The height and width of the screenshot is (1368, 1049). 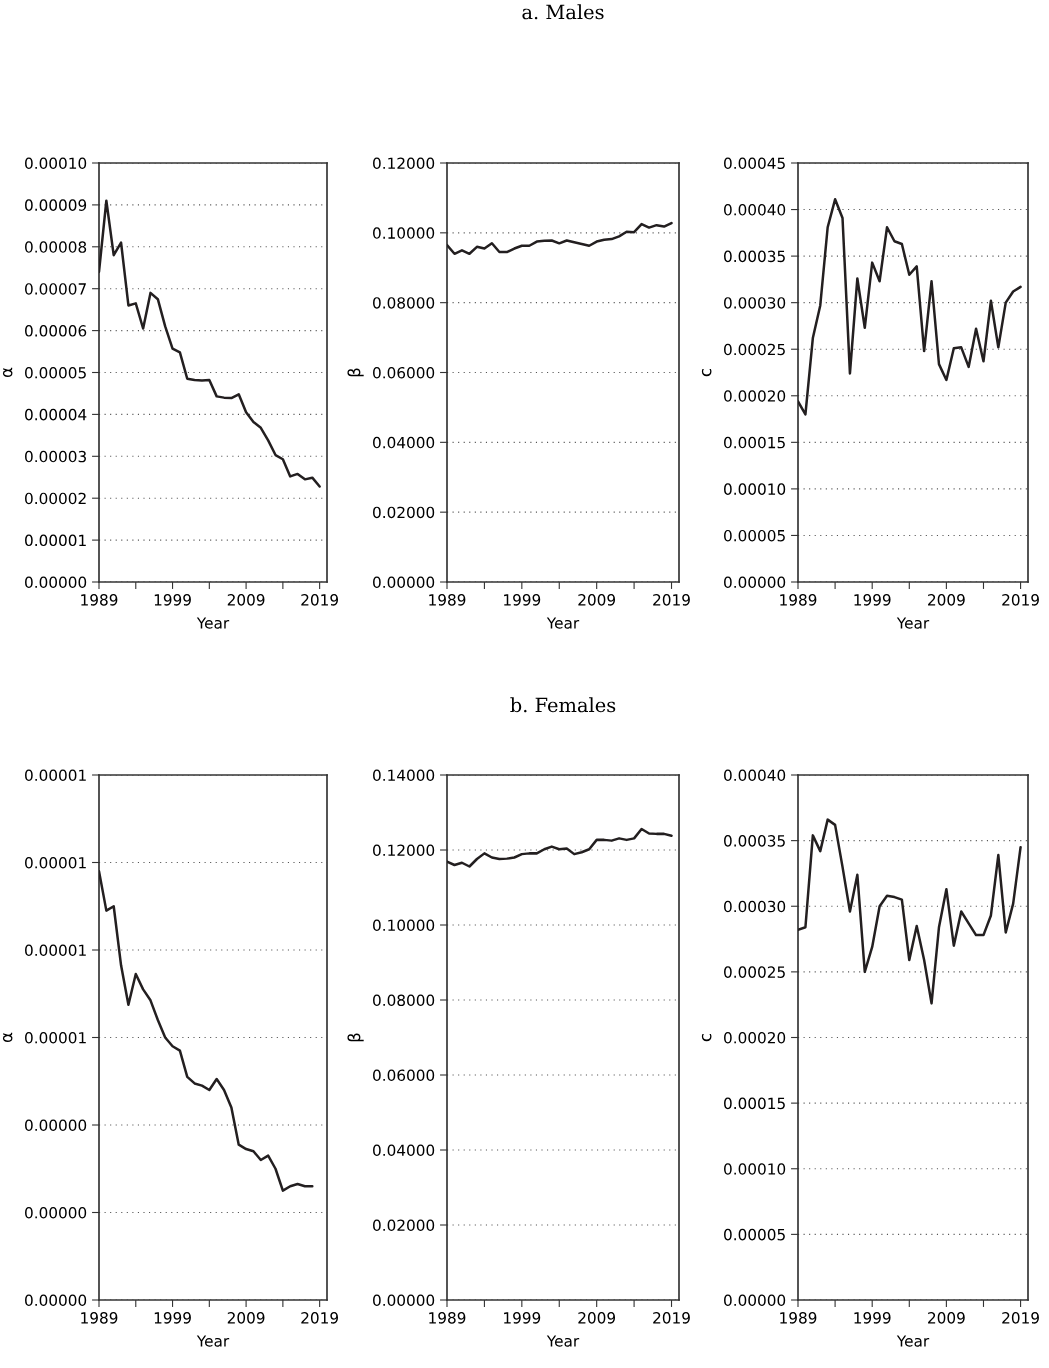 I want to click on y-tick-label: 0.00008, so click(x=56, y=247).